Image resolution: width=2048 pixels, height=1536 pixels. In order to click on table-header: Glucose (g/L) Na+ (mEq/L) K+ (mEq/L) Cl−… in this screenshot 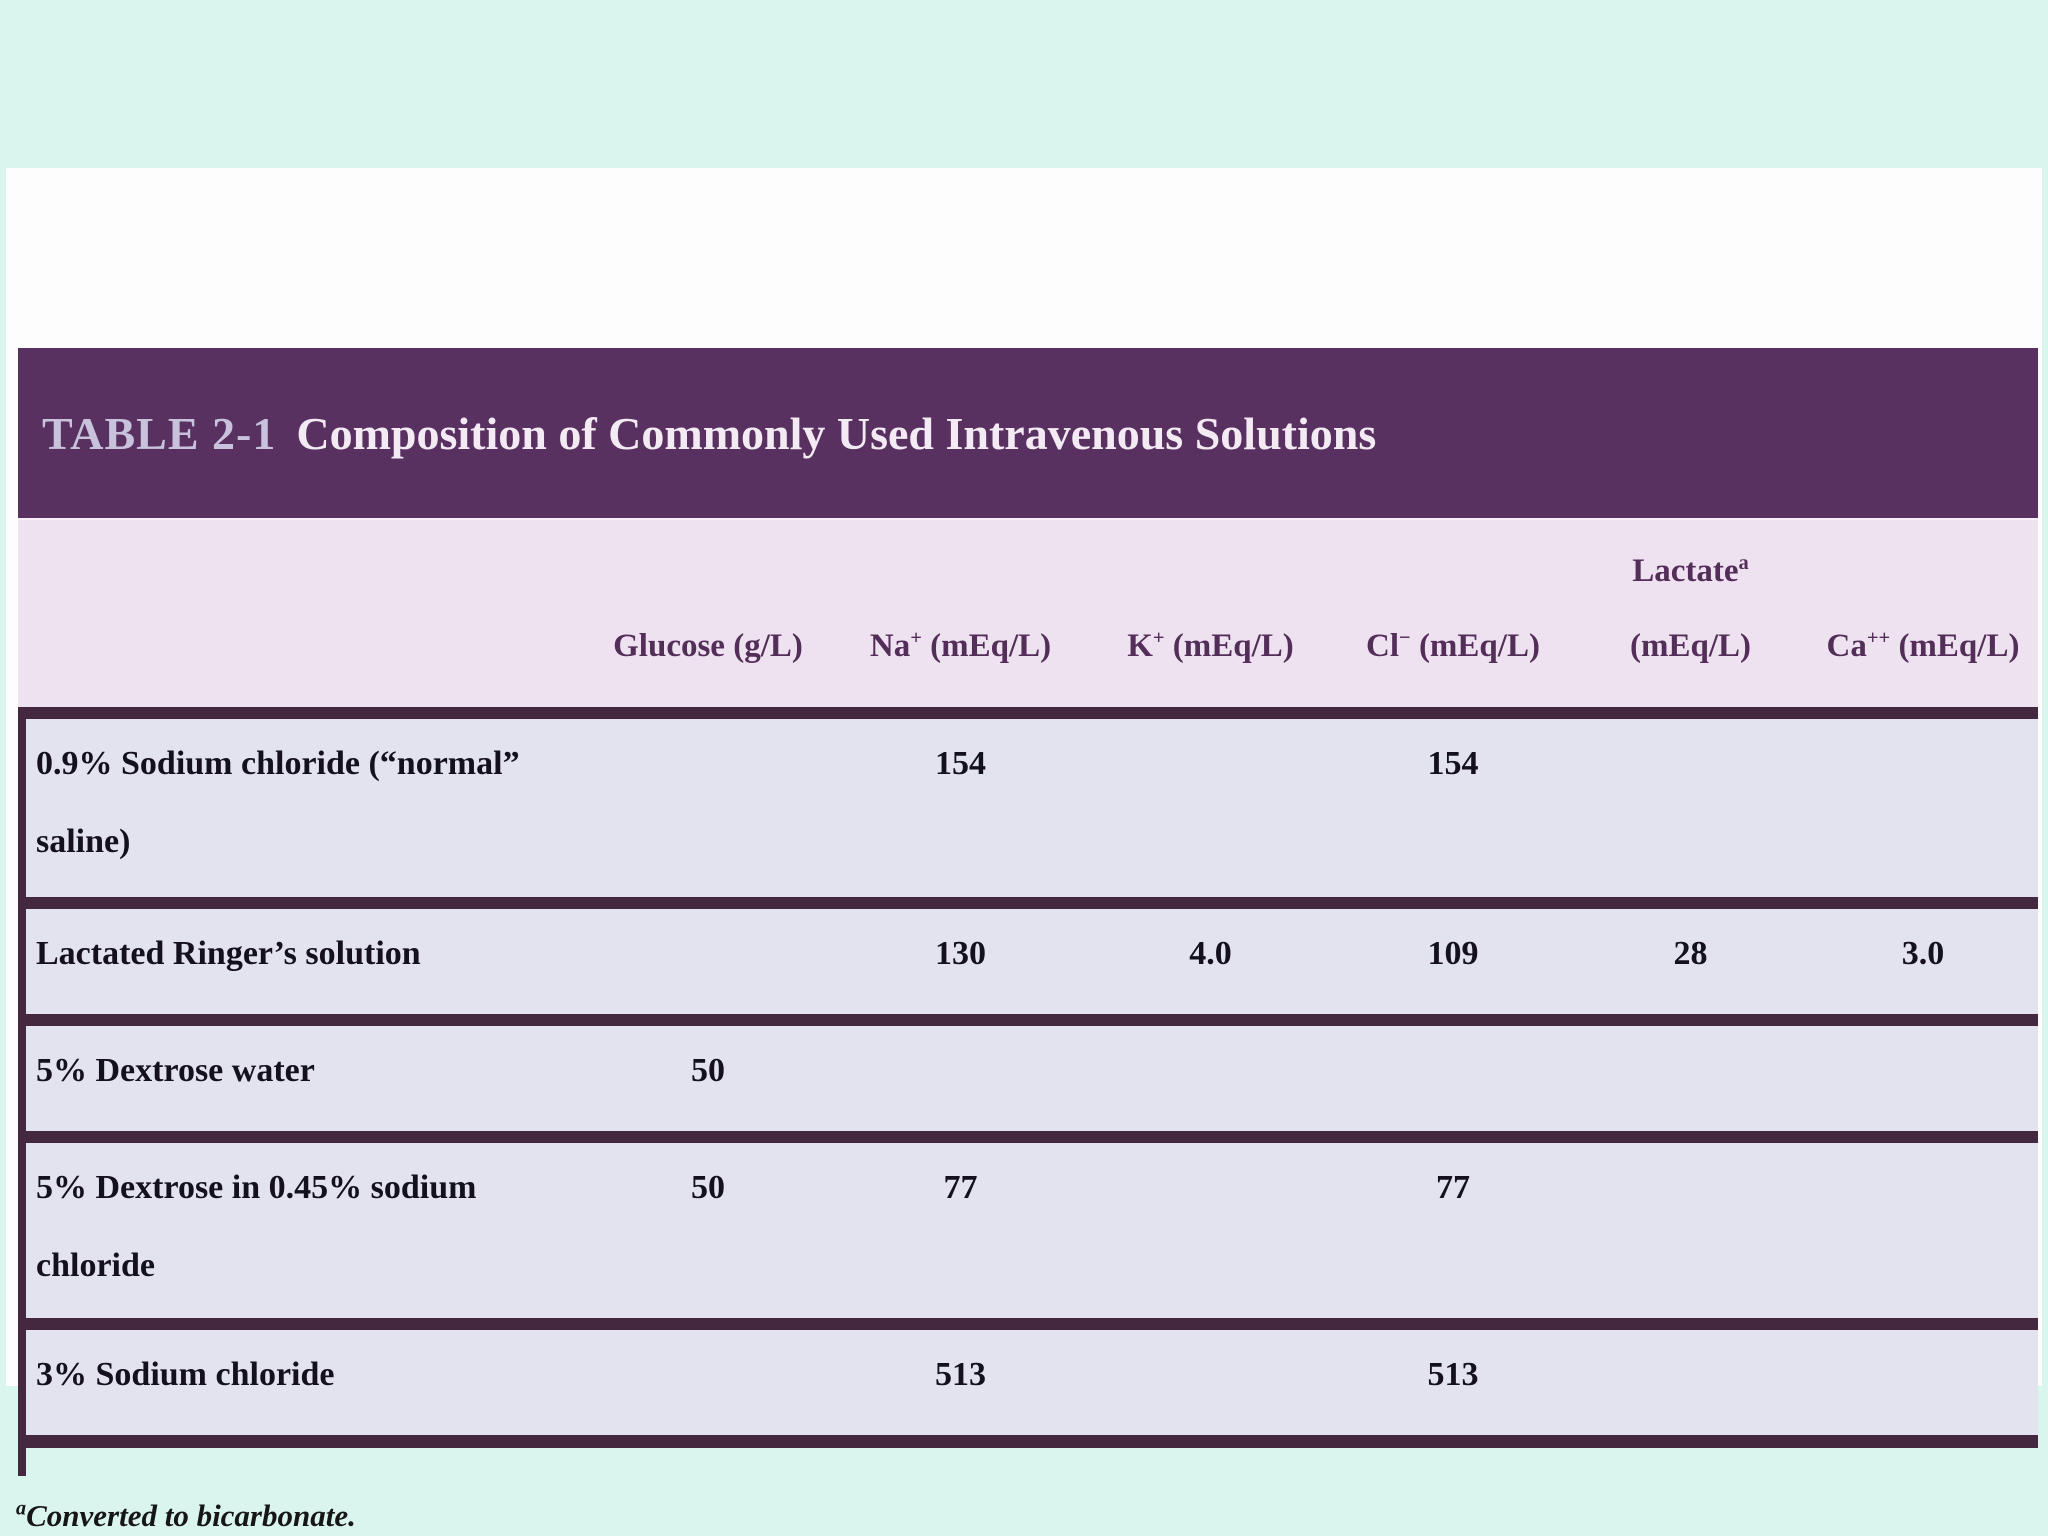, I will do `click(1028, 616)`.